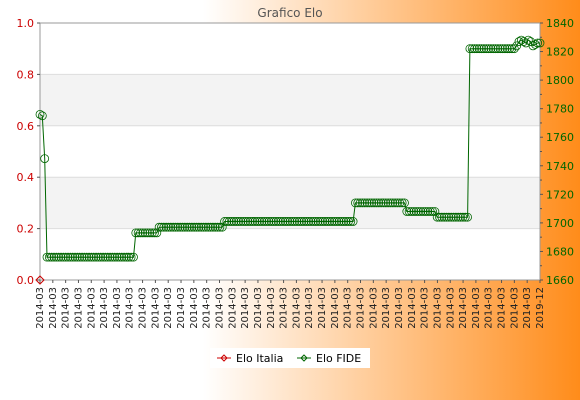 Image resolution: width=580 pixels, height=400 pixels. Describe the element at coordinates (40, 280) in the screenshot. I see `data-point-italia` at that location.